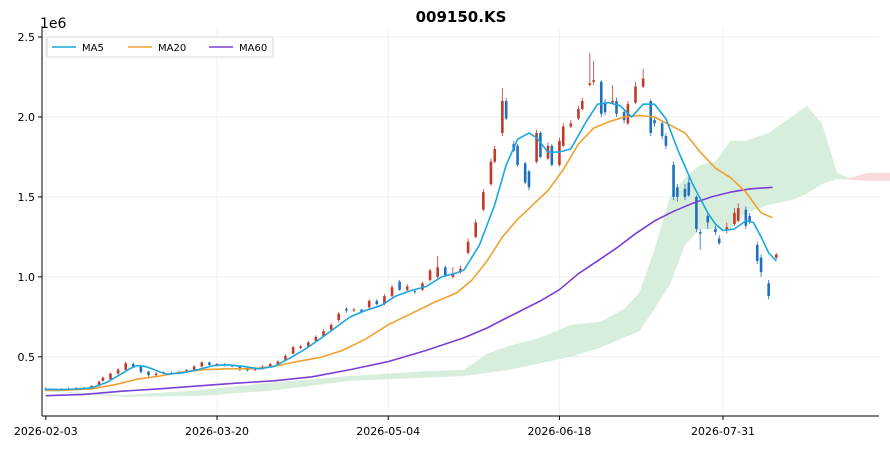 This screenshot has height=454, width=890. What do you see at coordinates (93, 48) in the screenshot?
I see `legend-label-ma5: MA5` at bounding box center [93, 48].